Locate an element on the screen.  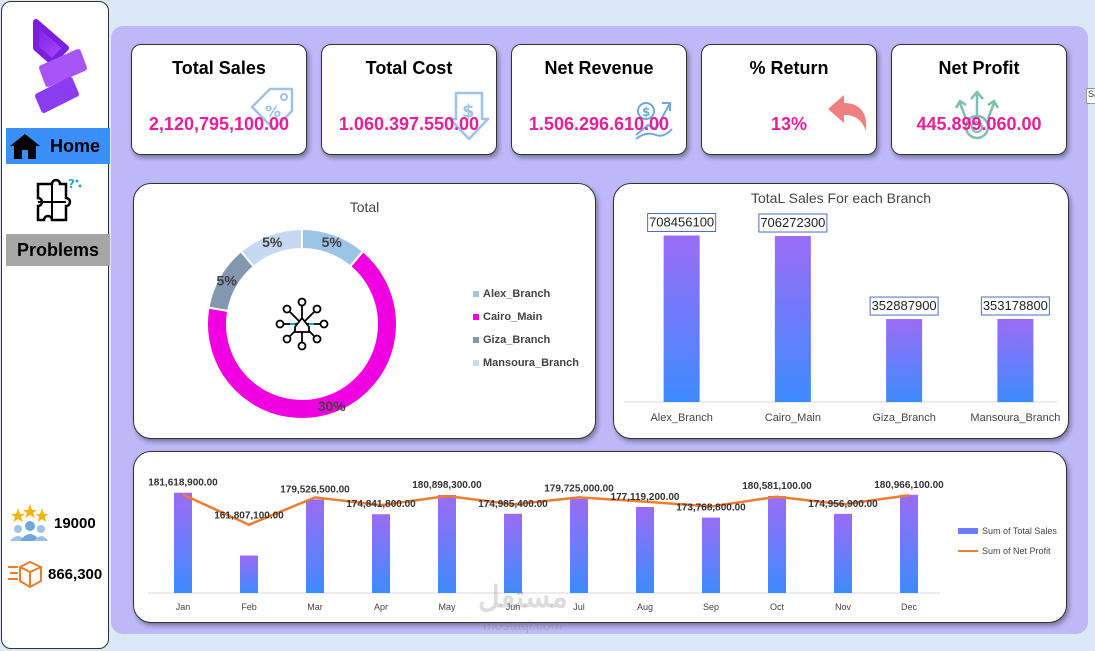
legend-item: Giza_Branch is located at coordinates (526, 340).